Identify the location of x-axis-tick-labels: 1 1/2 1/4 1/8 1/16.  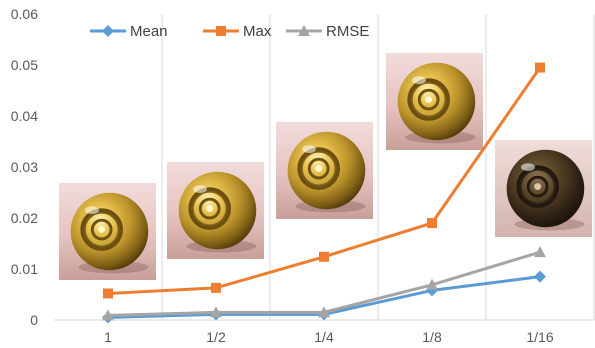
(329, 337).